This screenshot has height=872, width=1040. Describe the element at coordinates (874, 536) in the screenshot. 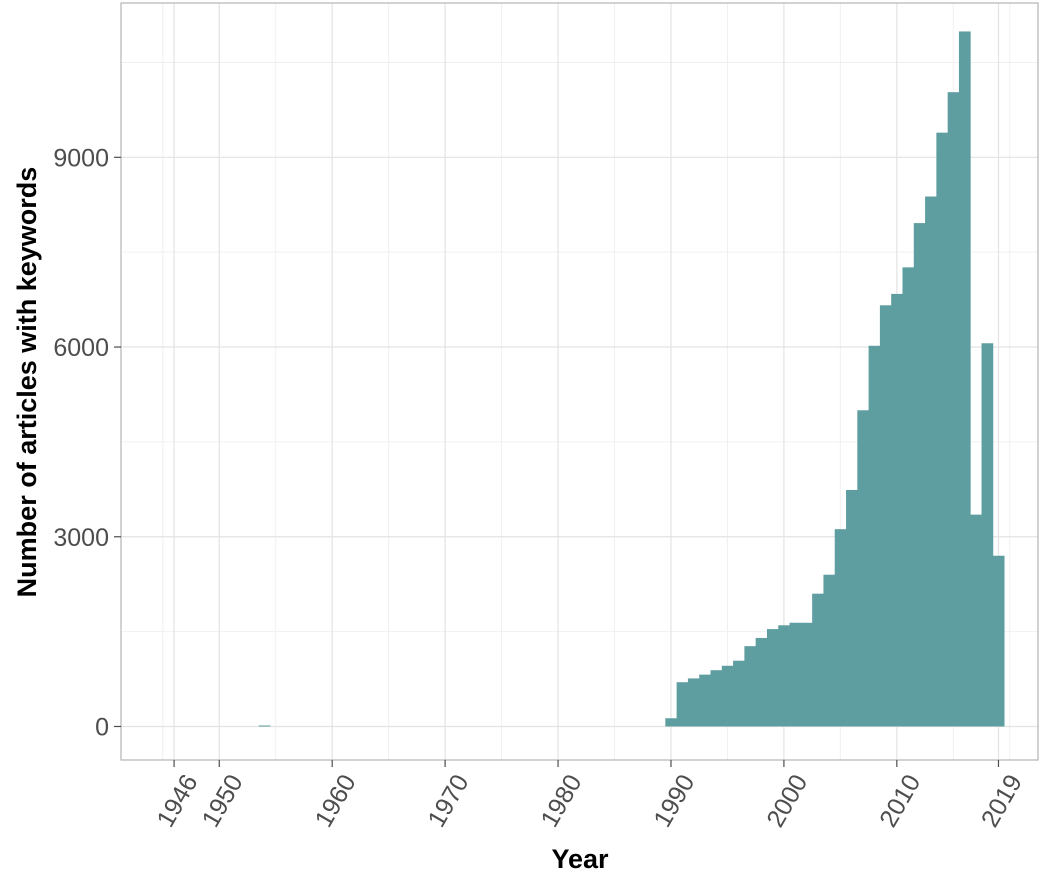

I see `bar-2008` at that location.